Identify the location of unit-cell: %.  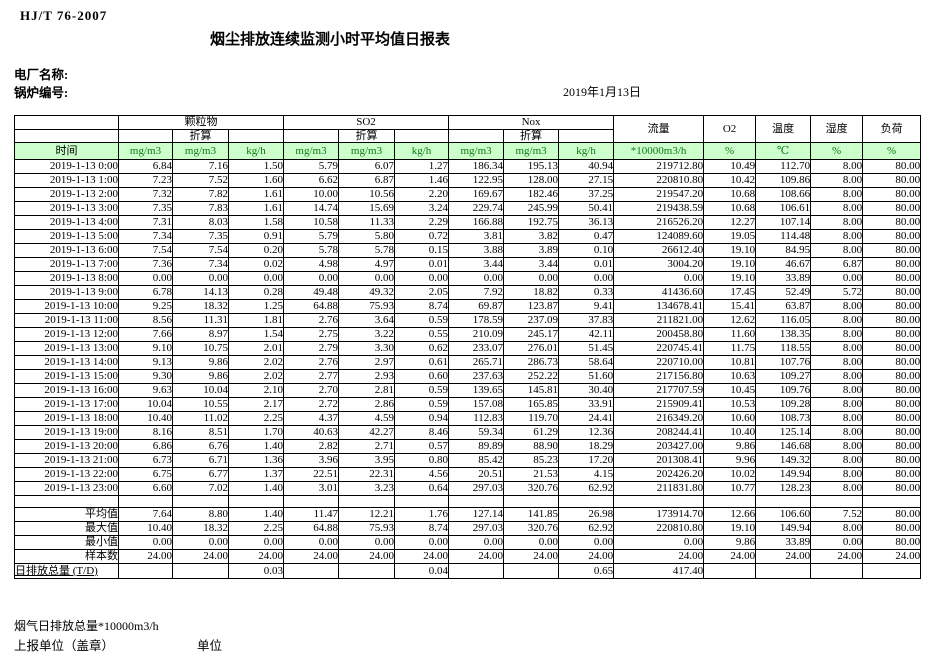
(730, 151).